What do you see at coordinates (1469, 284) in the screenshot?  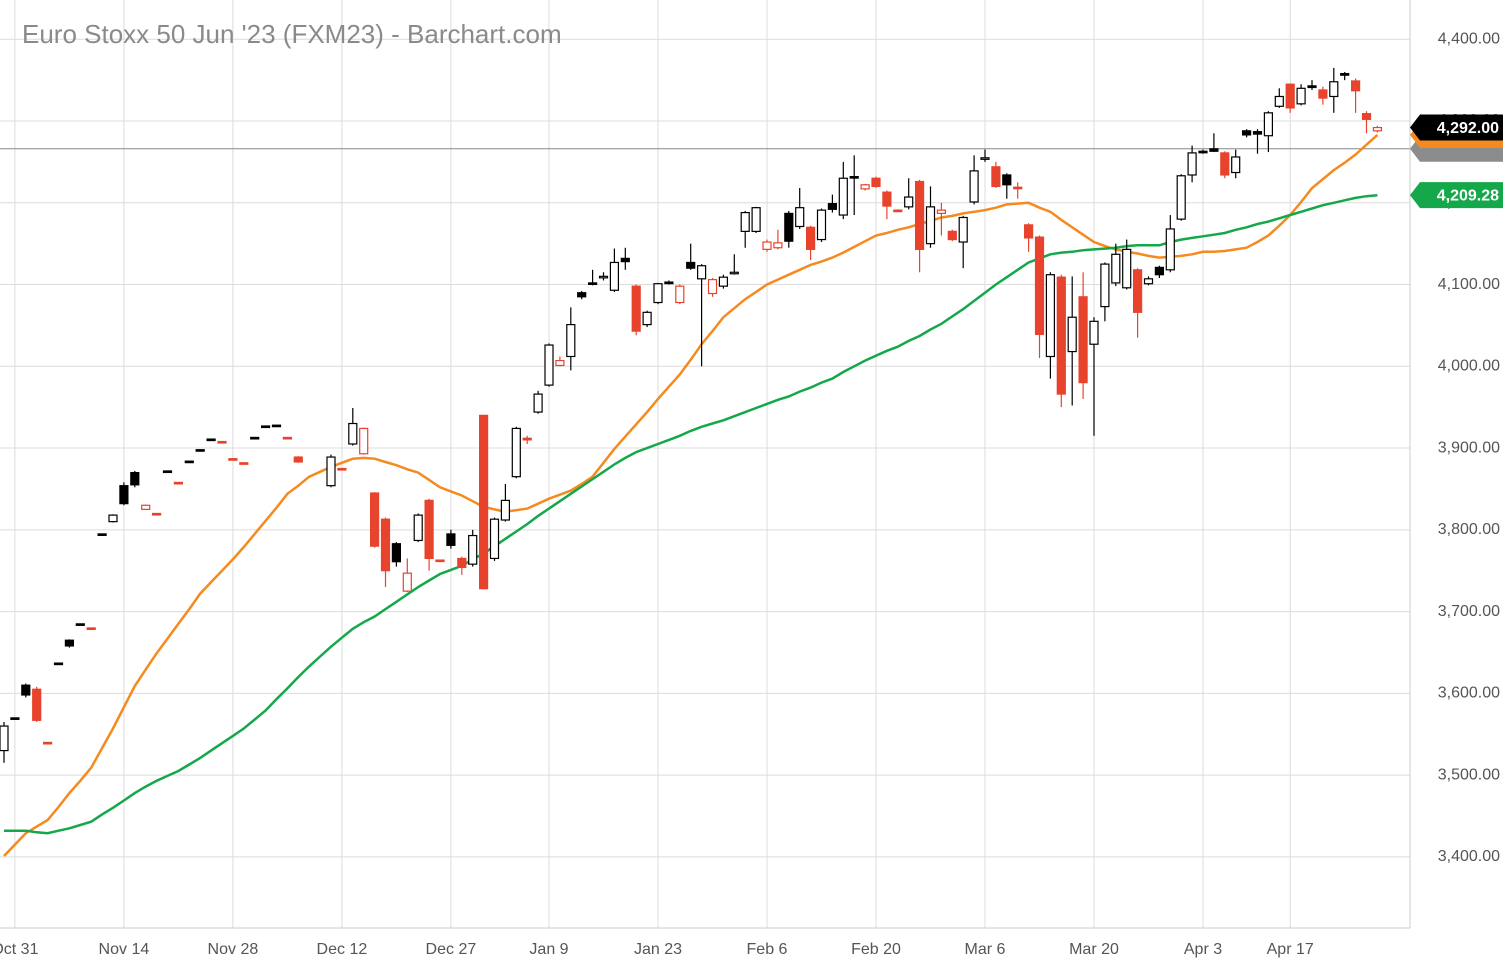 I see `y-tick-label: 4,100.00` at bounding box center [1469, 284].